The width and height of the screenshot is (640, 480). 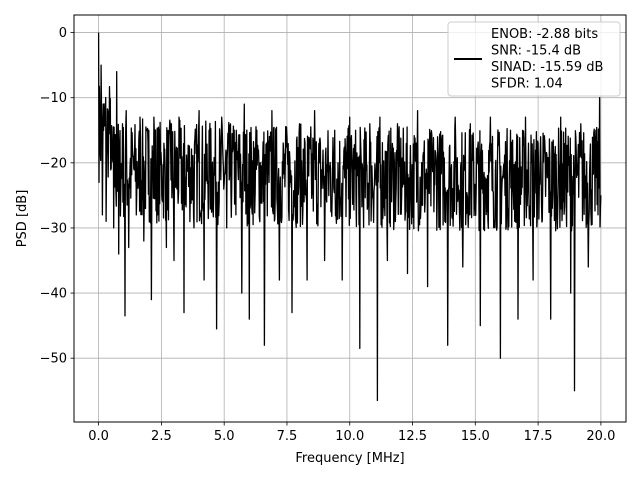 I want to click on x-tick-label: 5.0, so click(x=224, y=436).